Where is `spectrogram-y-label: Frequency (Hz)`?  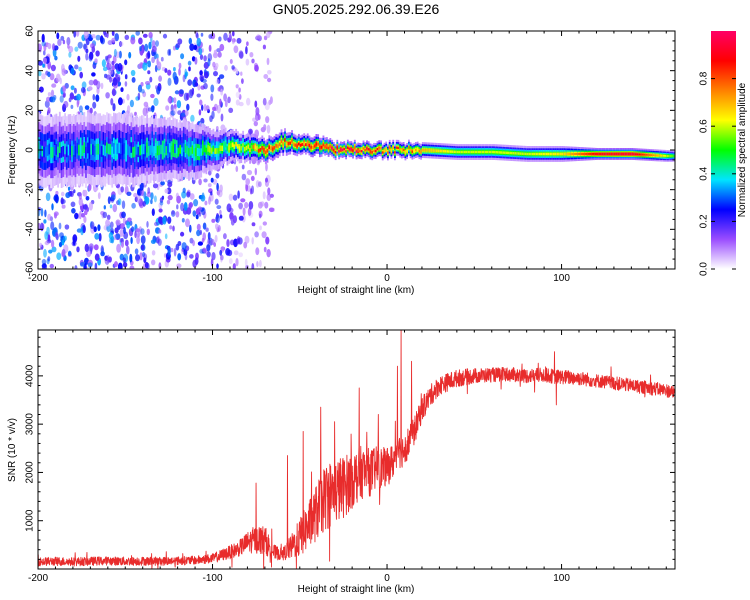
spectrogram-y-label: Frequency (Hz) is located at coordinates (12, 150).